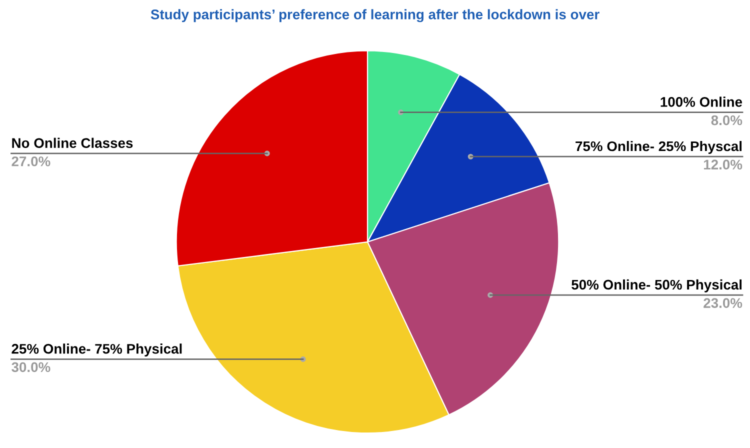 This screenshot has height=448, width=750. Describe the element at coordinates (72, 143) in the screenshot. I see `slice-label: No Online Classes` at that location.